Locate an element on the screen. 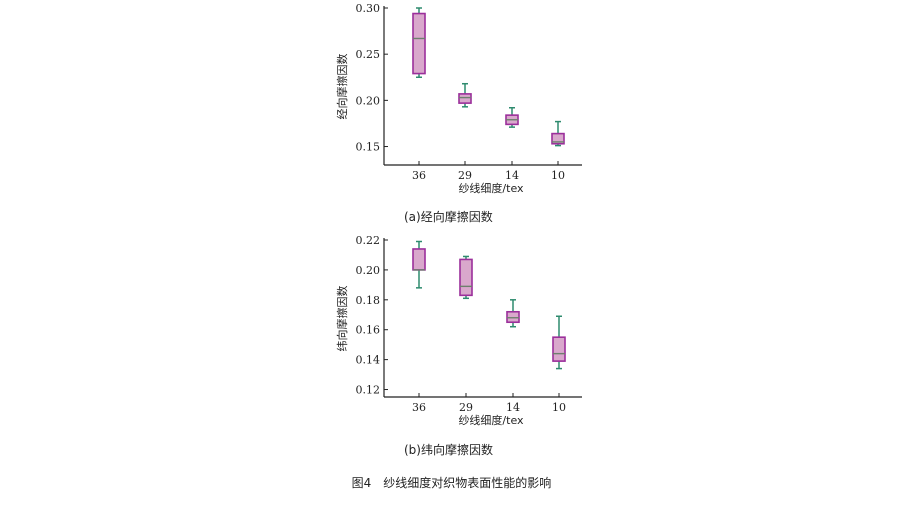 The image size is (903, 506). y-tick-label: 0.14 is located at coordinates (368, 360).